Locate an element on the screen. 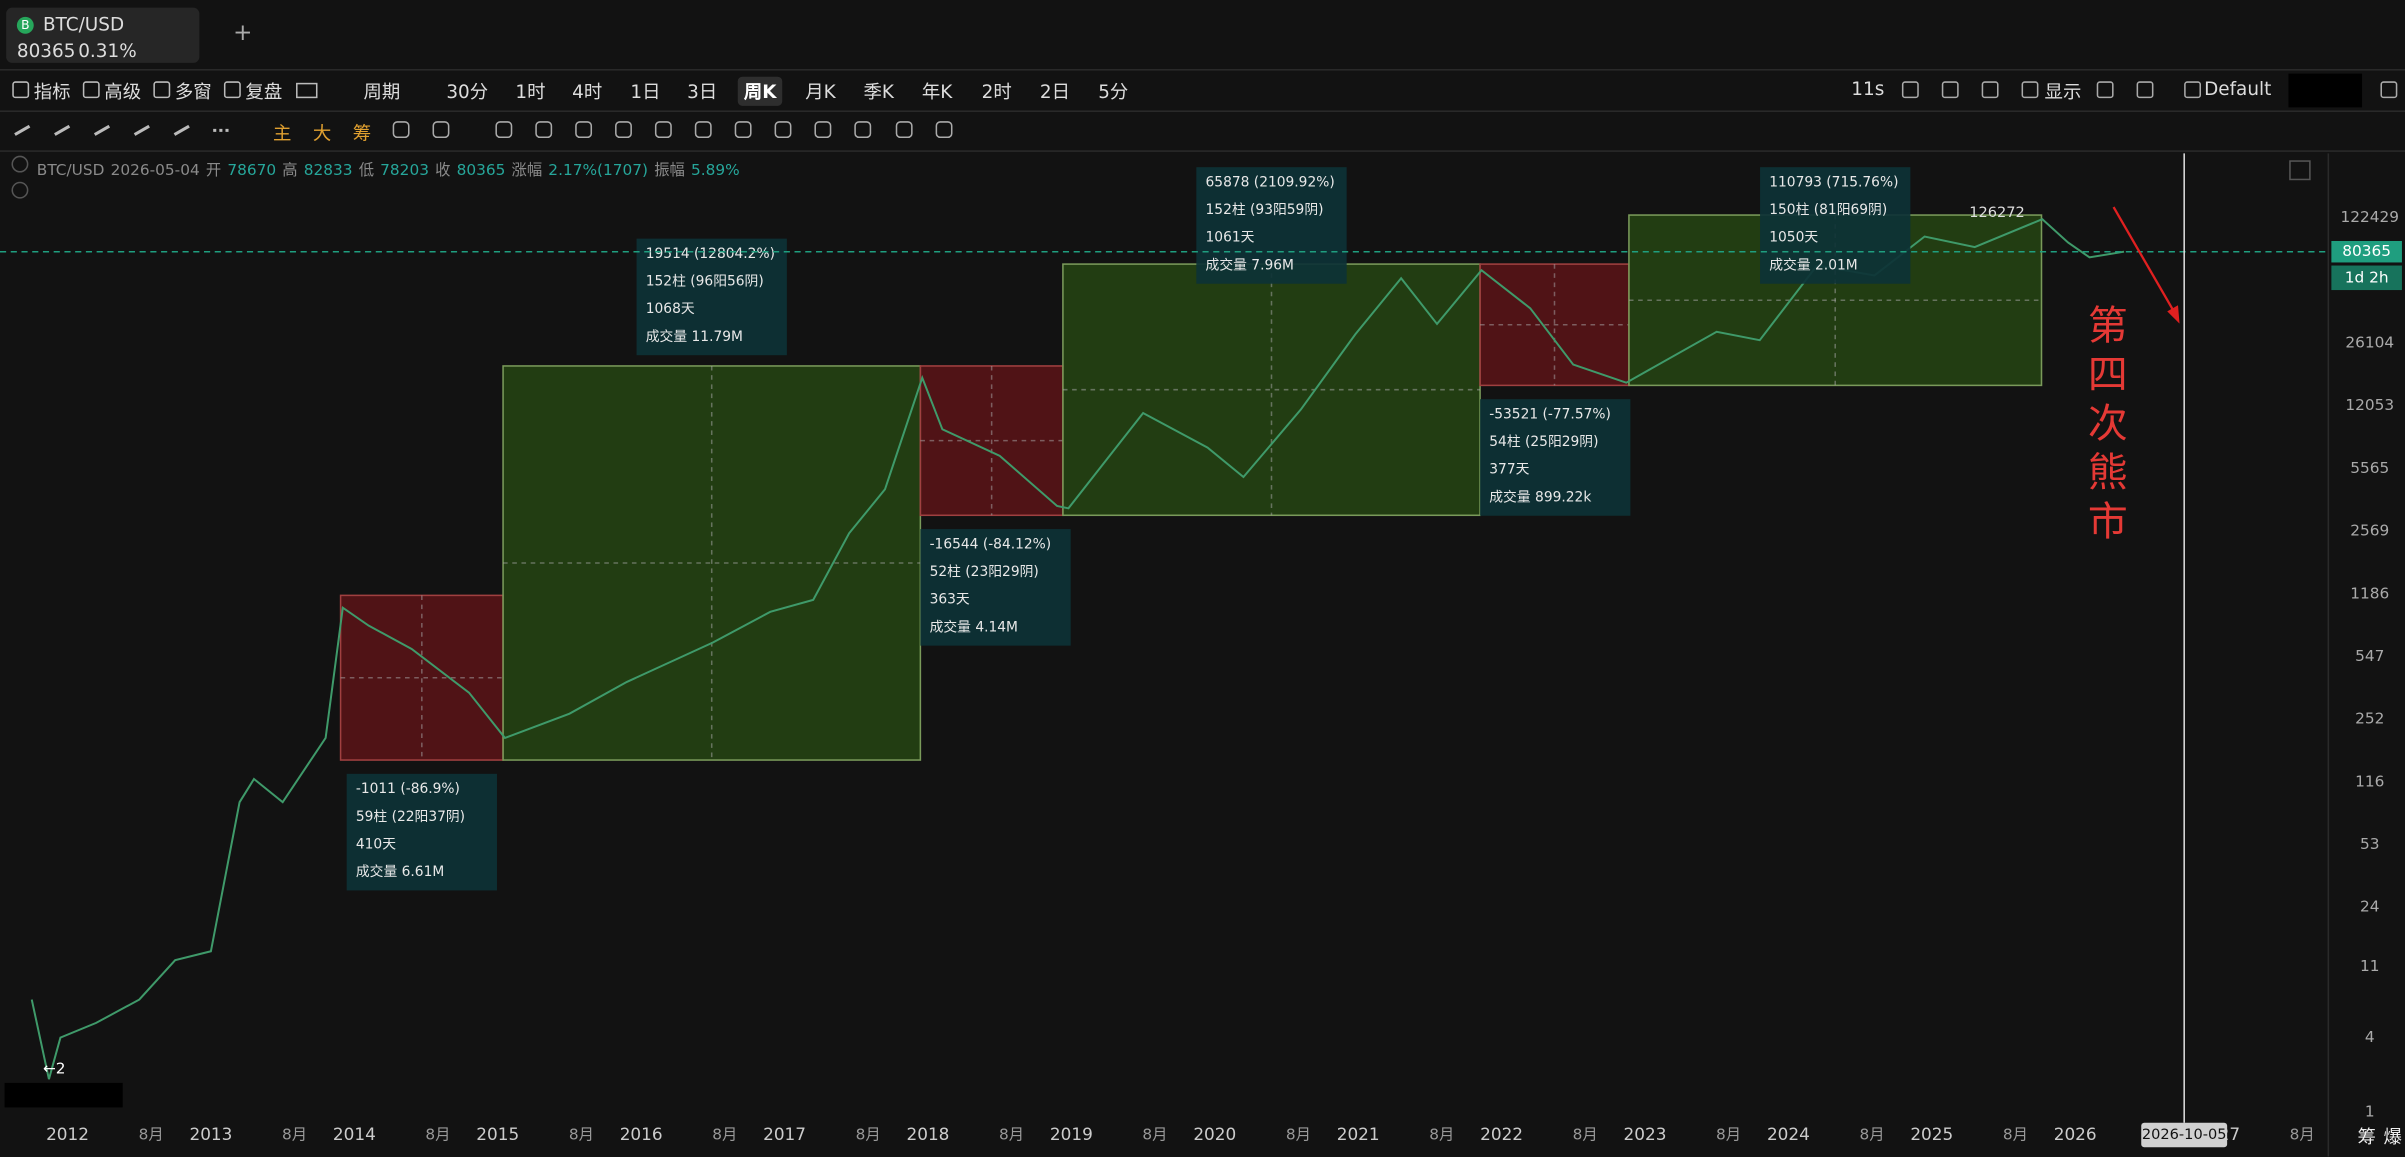 The width and height of the screenshot is (2405, 1157). info-value: 80365 is located at coordinates (481, 171).